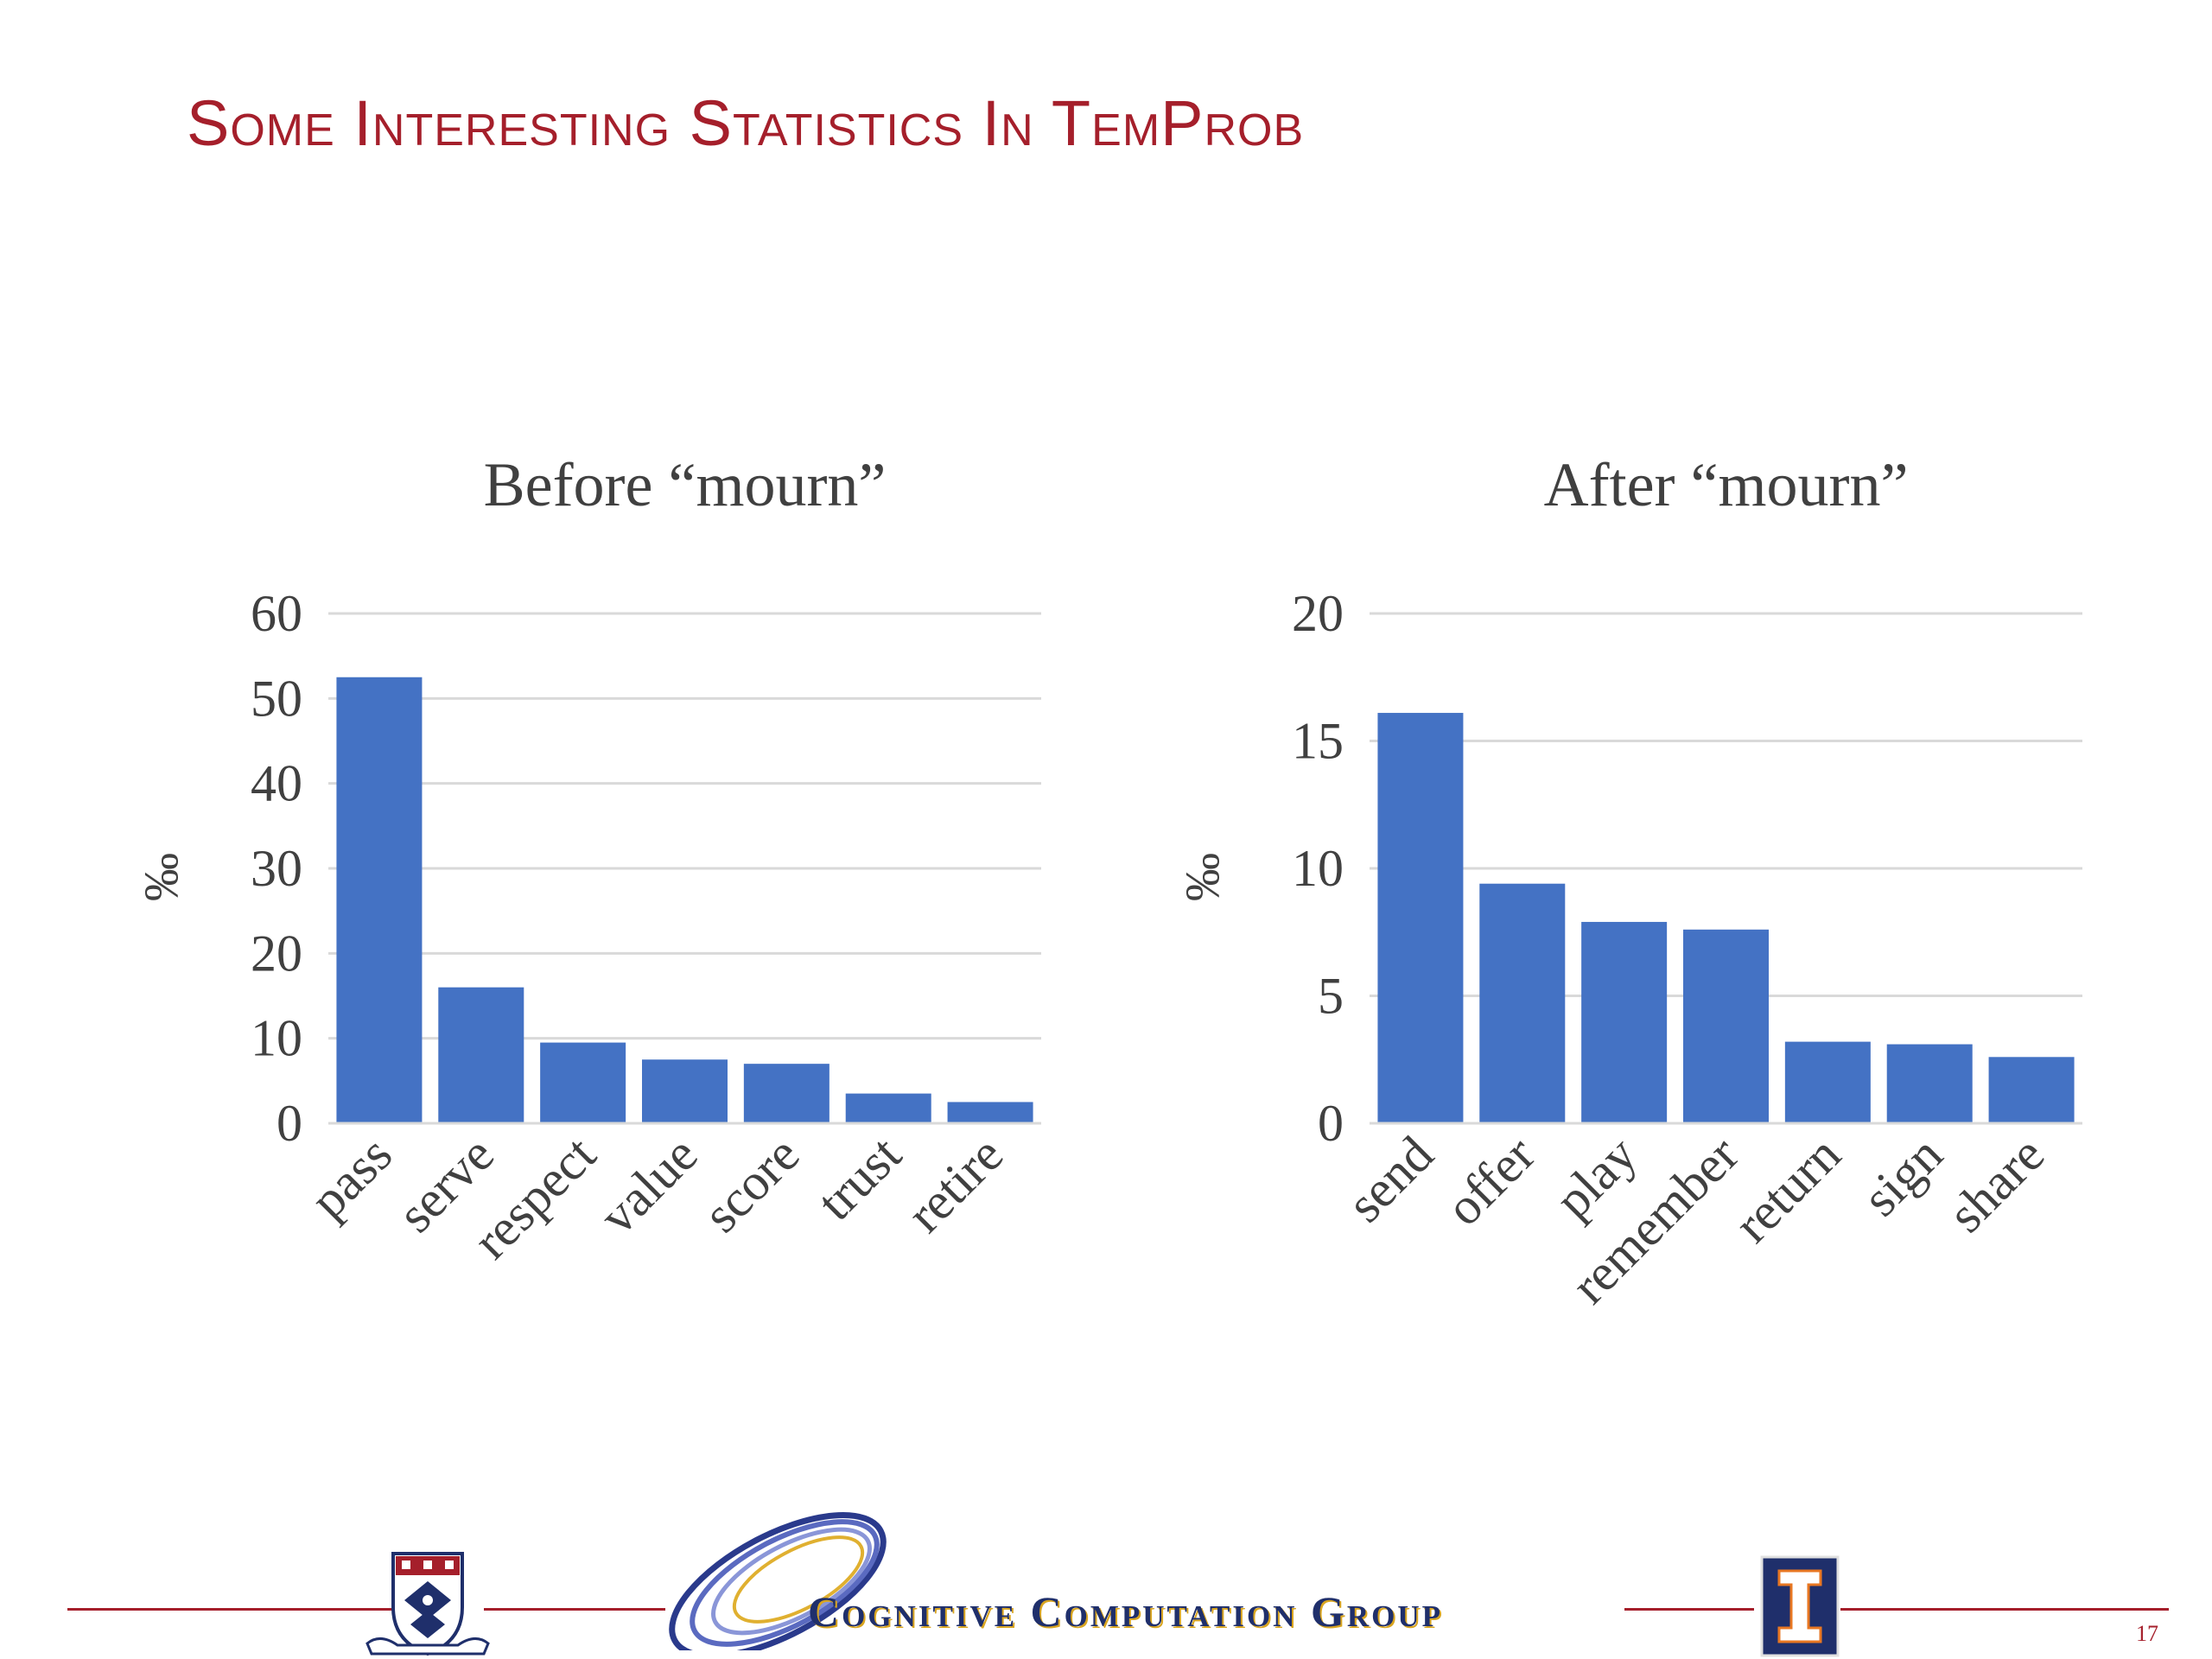  I want to click on bar-remember, so click(1726, 1026).